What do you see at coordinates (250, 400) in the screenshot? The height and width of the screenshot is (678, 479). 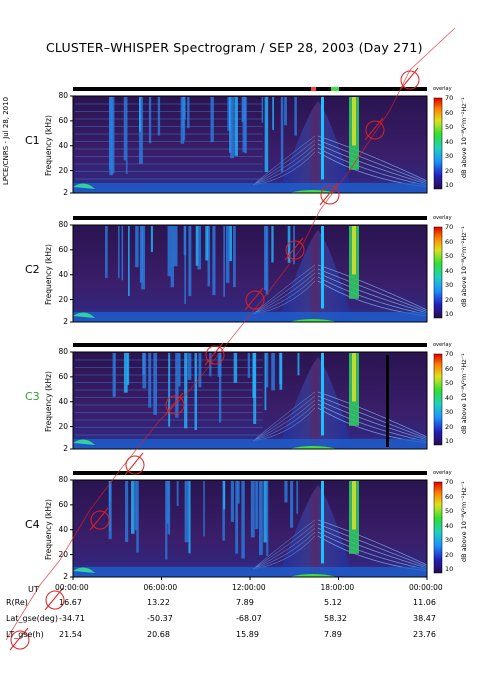 I see `panel-frame` at bounding box center [250, 400].